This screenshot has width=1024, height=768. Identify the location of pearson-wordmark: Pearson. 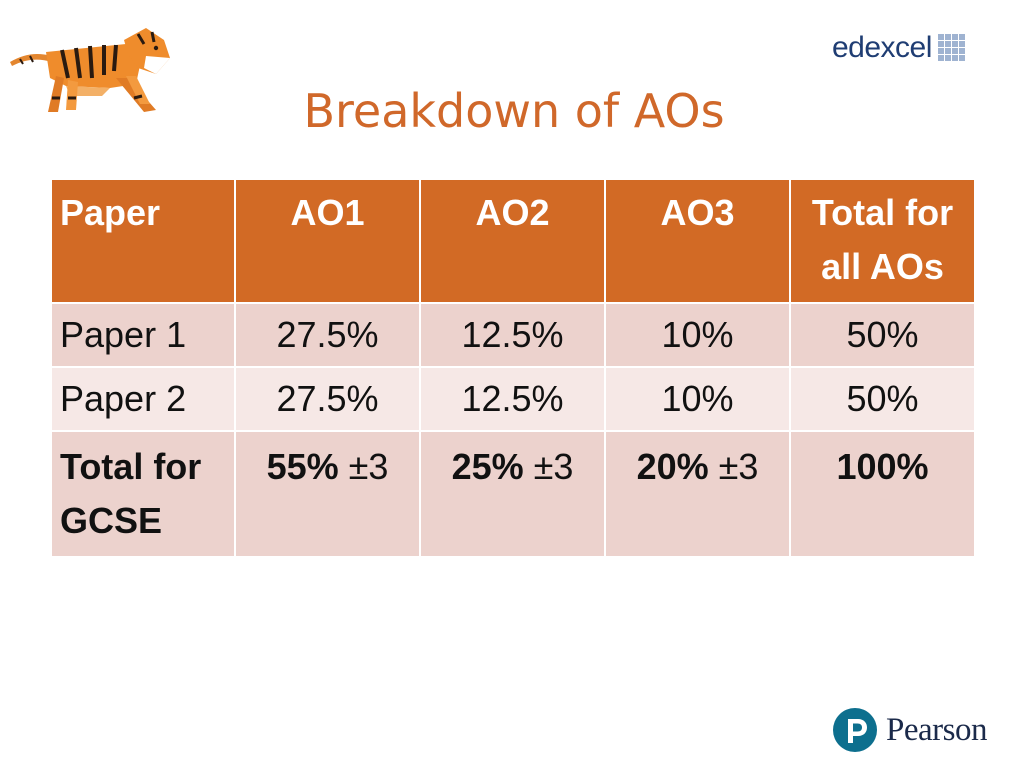
(936, 729).